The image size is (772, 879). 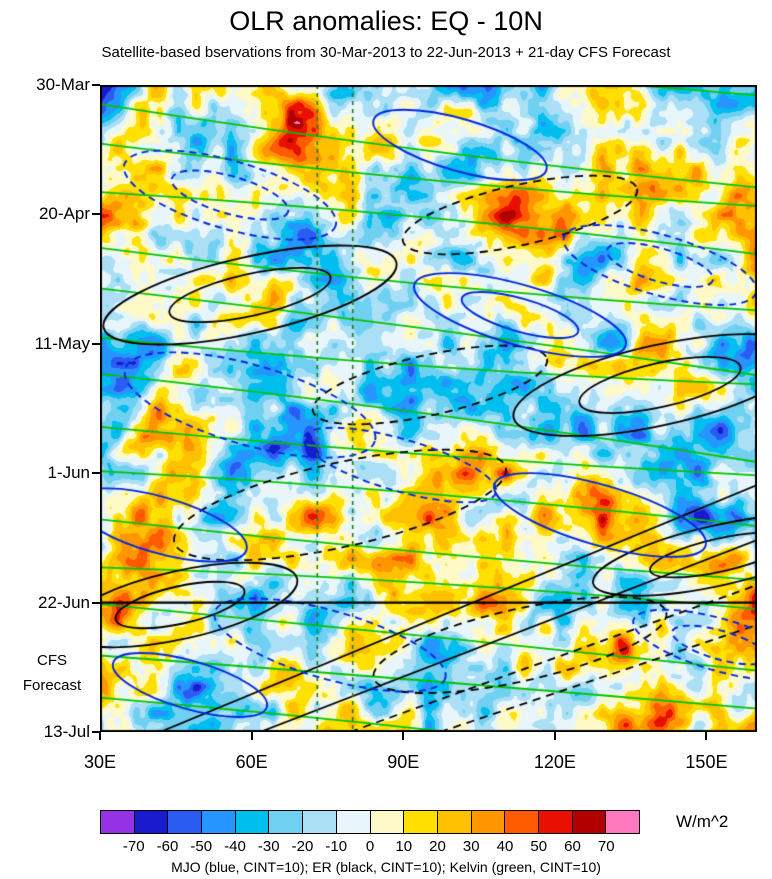 I want to click on y-tick-label: 20-Apr, so click(x=64, y=214).